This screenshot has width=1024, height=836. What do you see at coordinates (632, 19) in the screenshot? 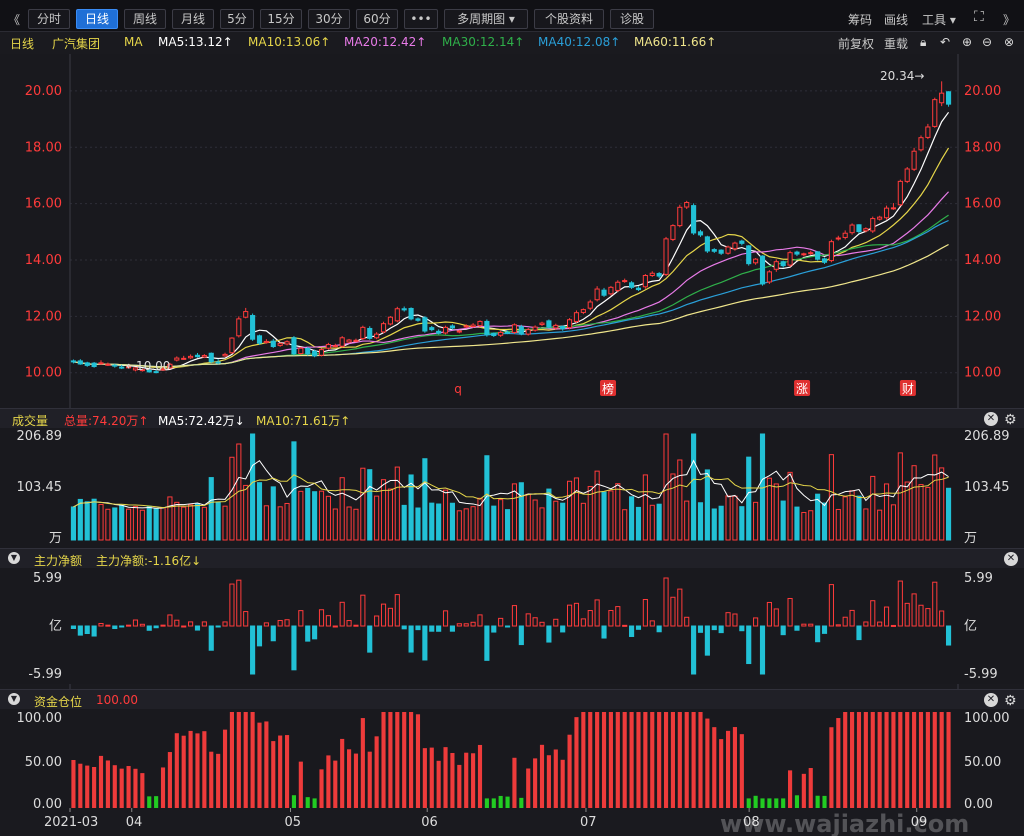
I see `tab-11: 诊股` at bounding box center [632, 19].